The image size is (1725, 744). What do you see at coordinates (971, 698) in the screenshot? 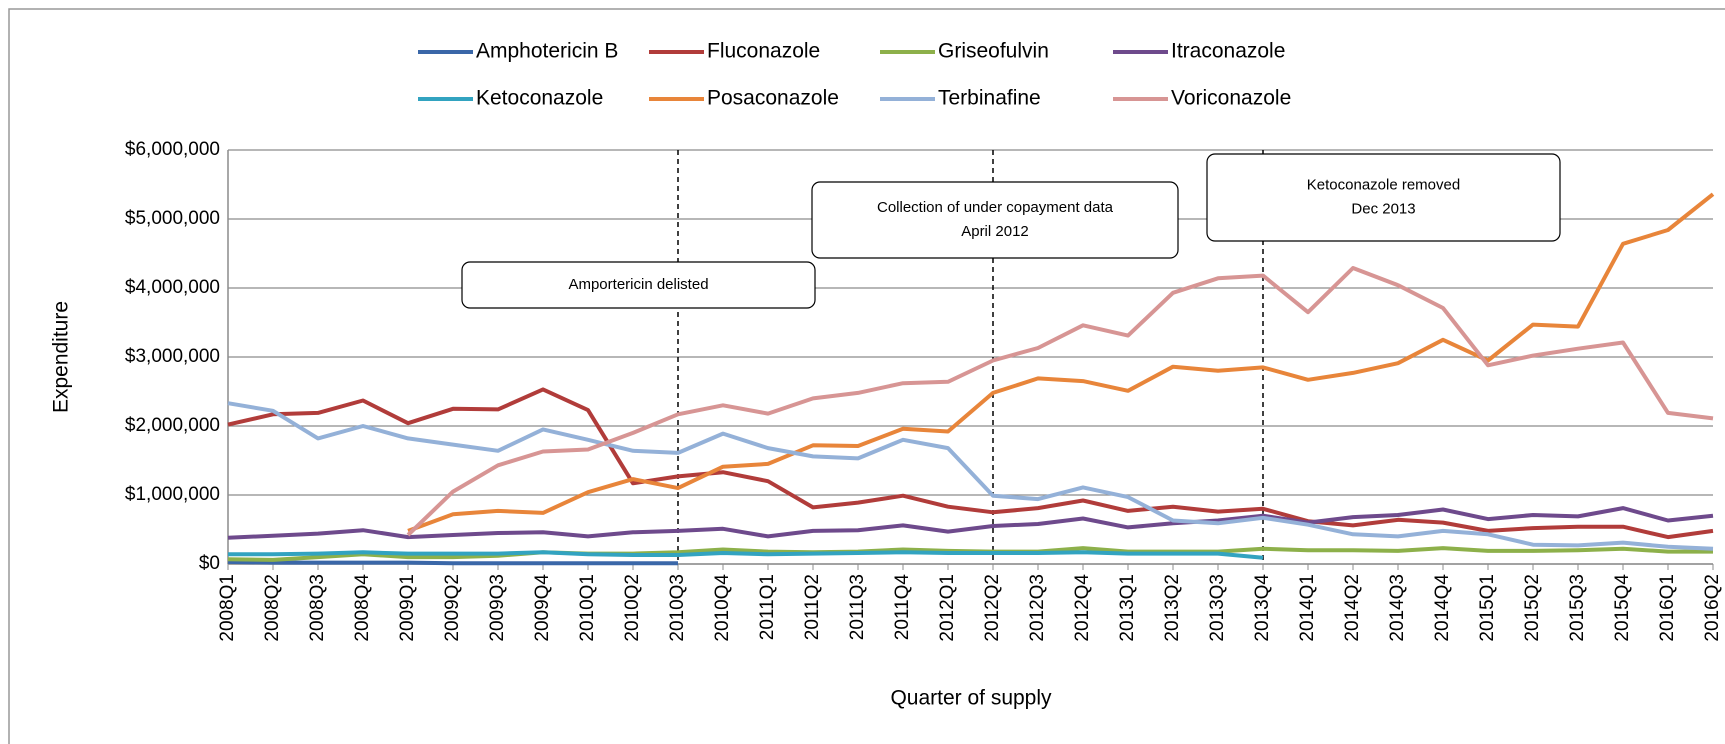
I see `x-axis-title: Quarter of supply` at bounding box center [971, 698].